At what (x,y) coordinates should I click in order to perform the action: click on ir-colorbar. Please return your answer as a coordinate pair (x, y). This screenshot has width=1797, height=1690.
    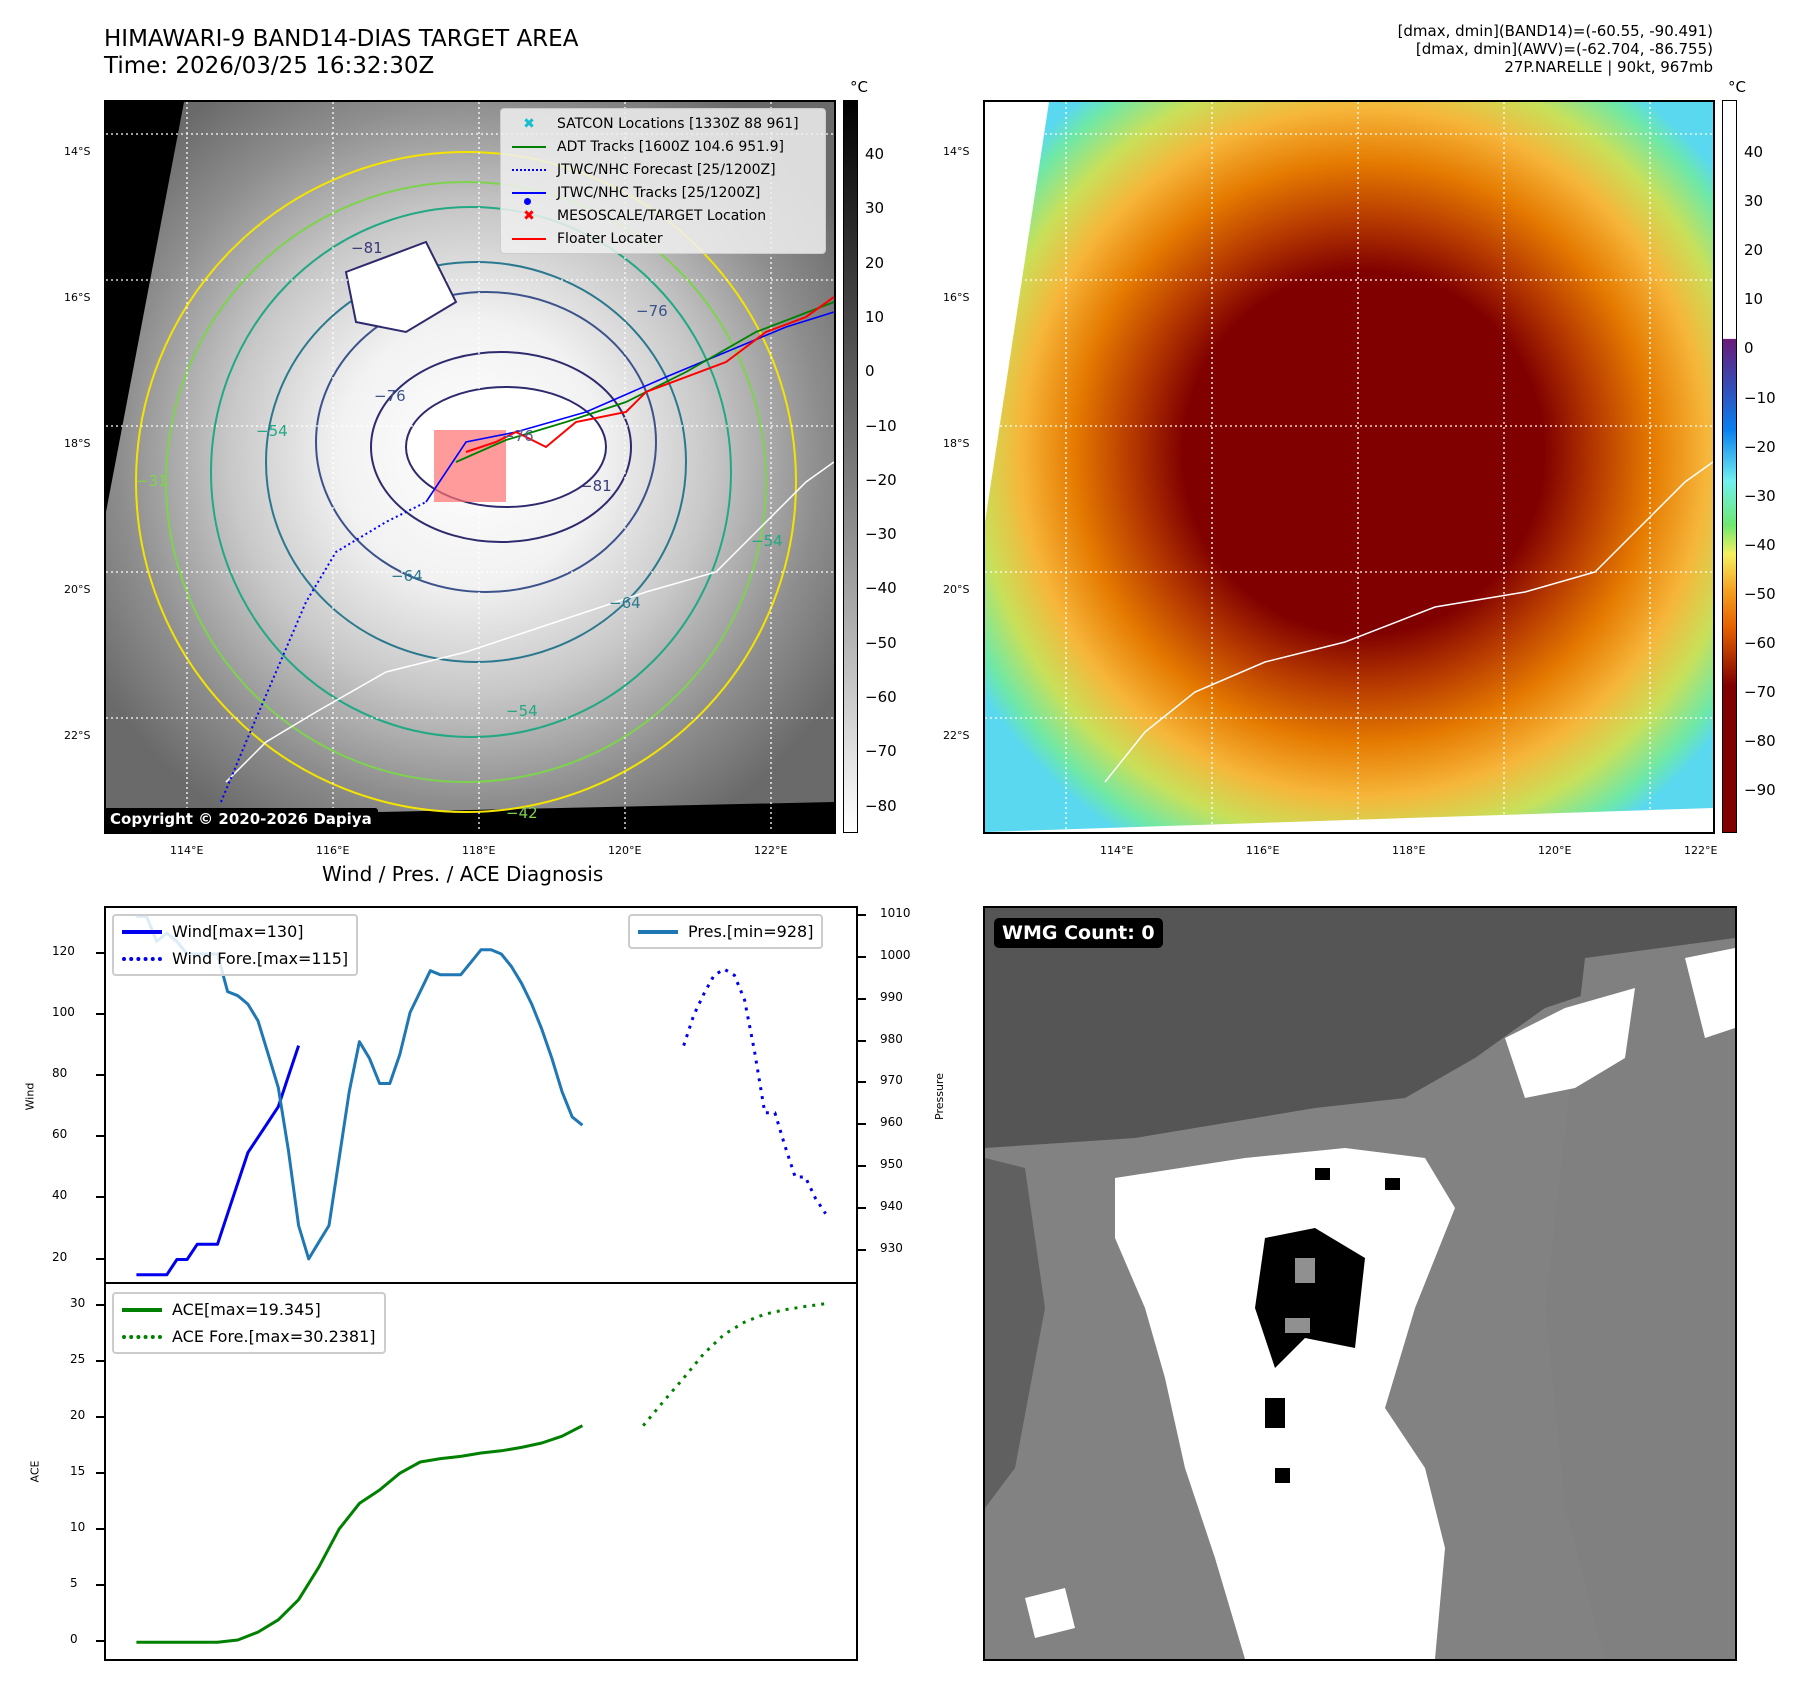
    Looking at the image, I should click on (1729, 466).